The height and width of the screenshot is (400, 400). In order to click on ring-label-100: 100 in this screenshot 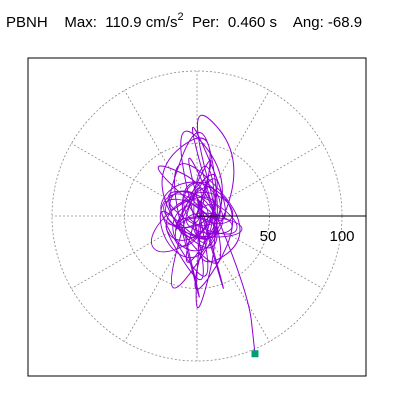, I will do `click(341, 236)`.